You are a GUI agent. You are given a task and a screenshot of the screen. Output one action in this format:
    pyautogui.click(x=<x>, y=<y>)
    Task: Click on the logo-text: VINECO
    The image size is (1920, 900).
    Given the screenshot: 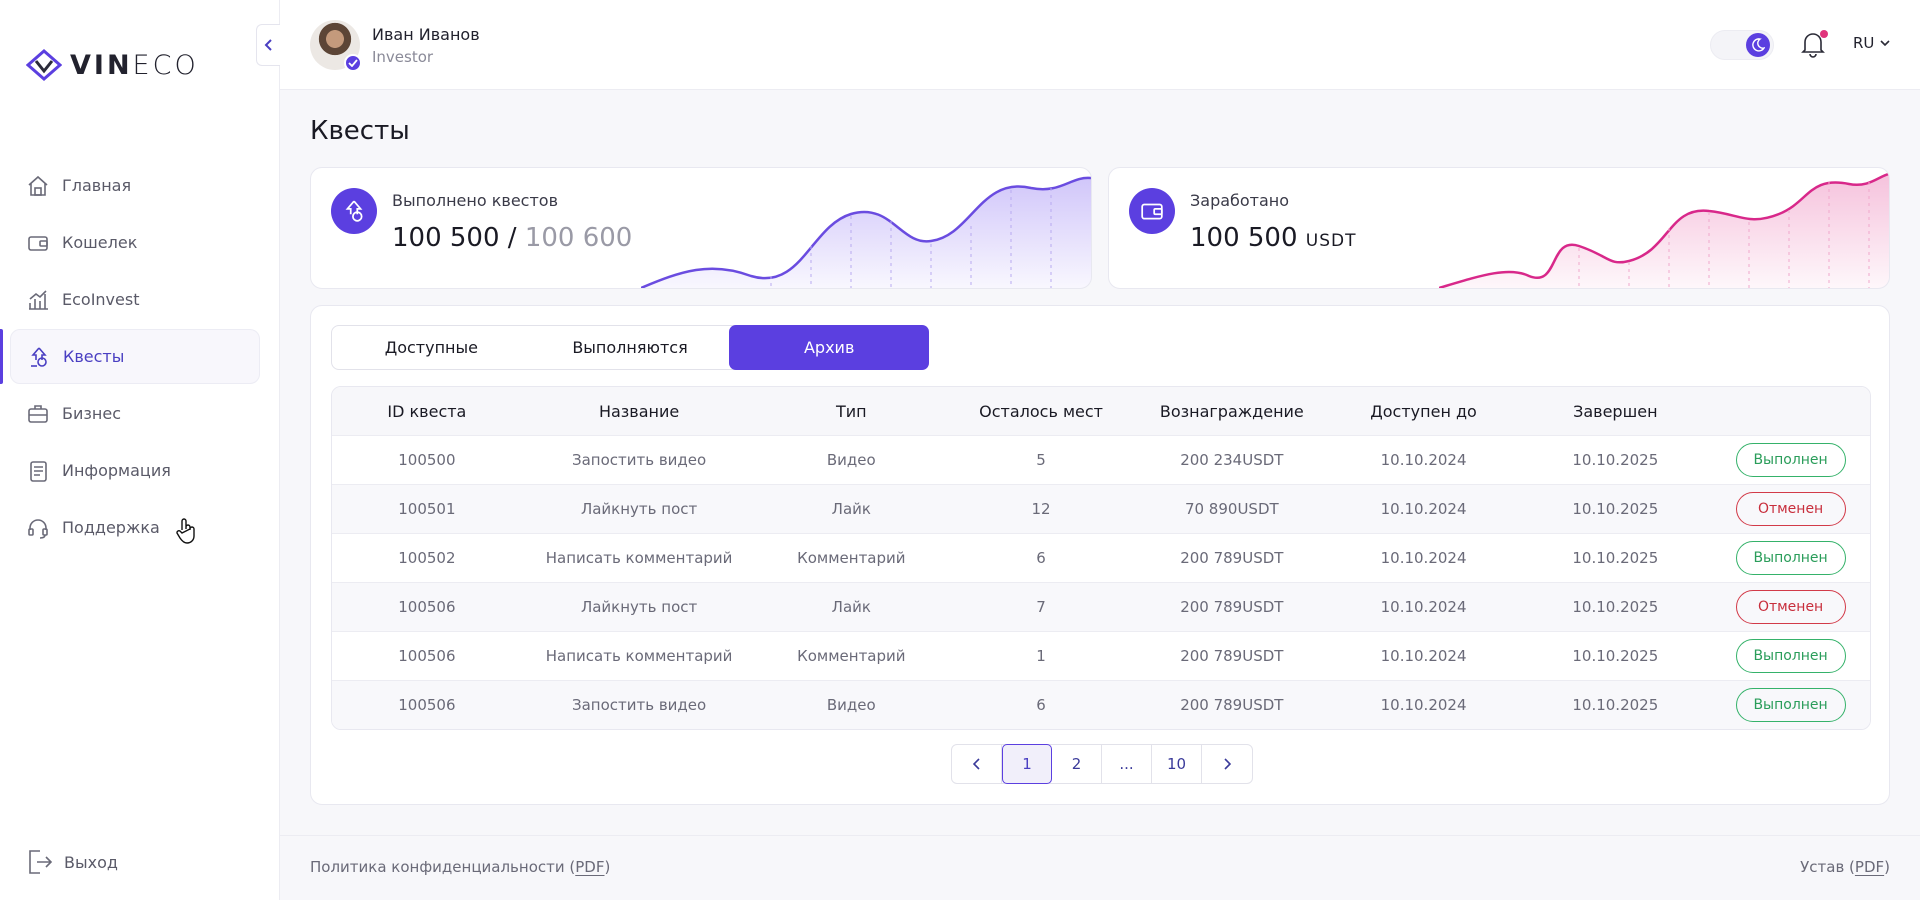 What is the action you would take?
    pyautogui.click(x=134, y=65)
    